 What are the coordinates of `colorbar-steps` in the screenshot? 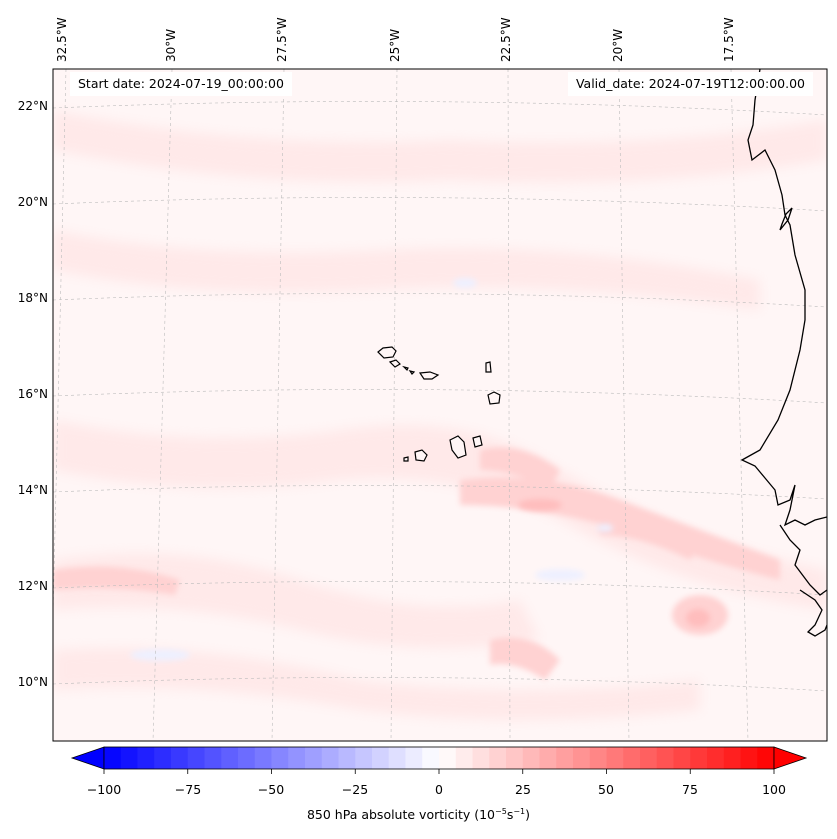 It's located at (439, 758).